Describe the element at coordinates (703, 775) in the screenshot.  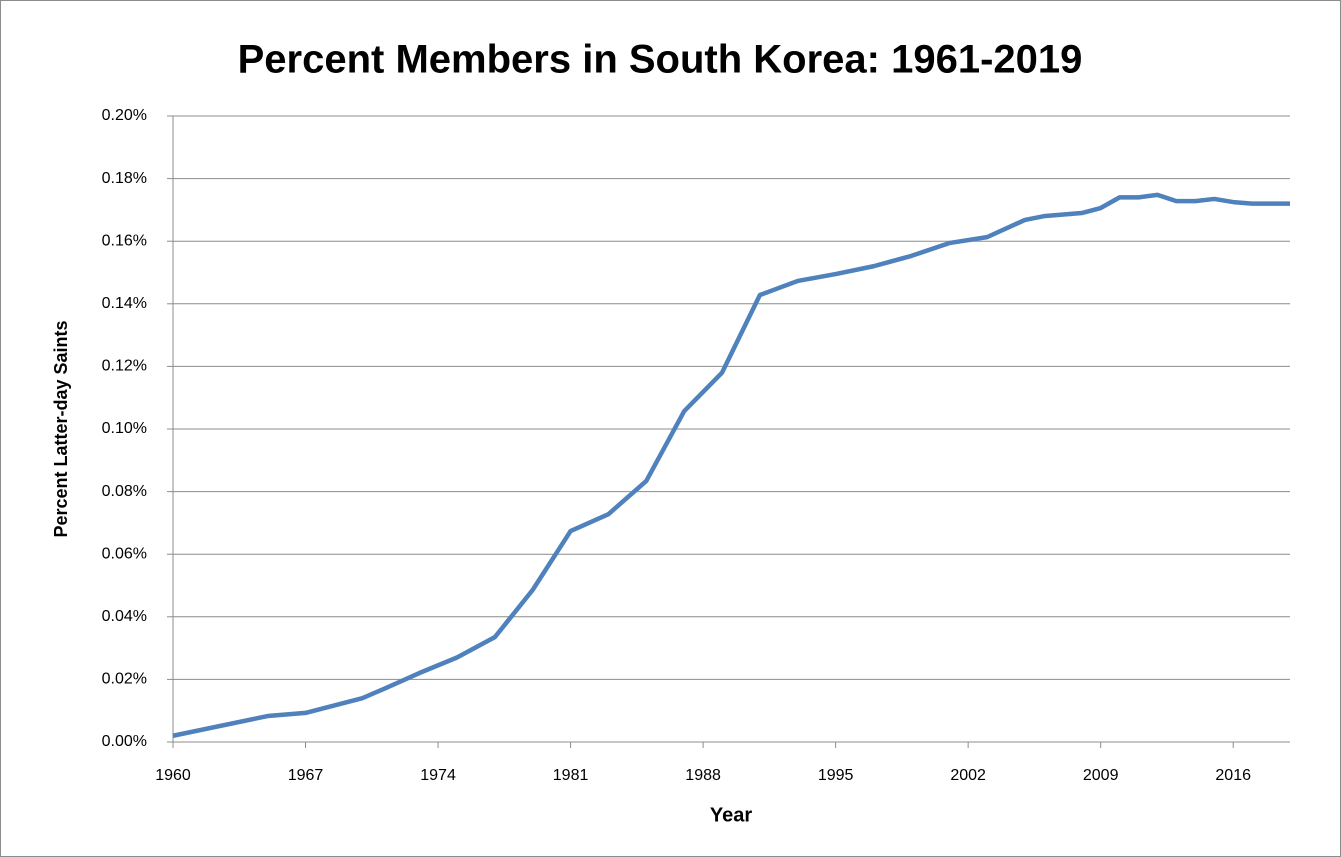
I see `x-tick-label: 1988` at that location.